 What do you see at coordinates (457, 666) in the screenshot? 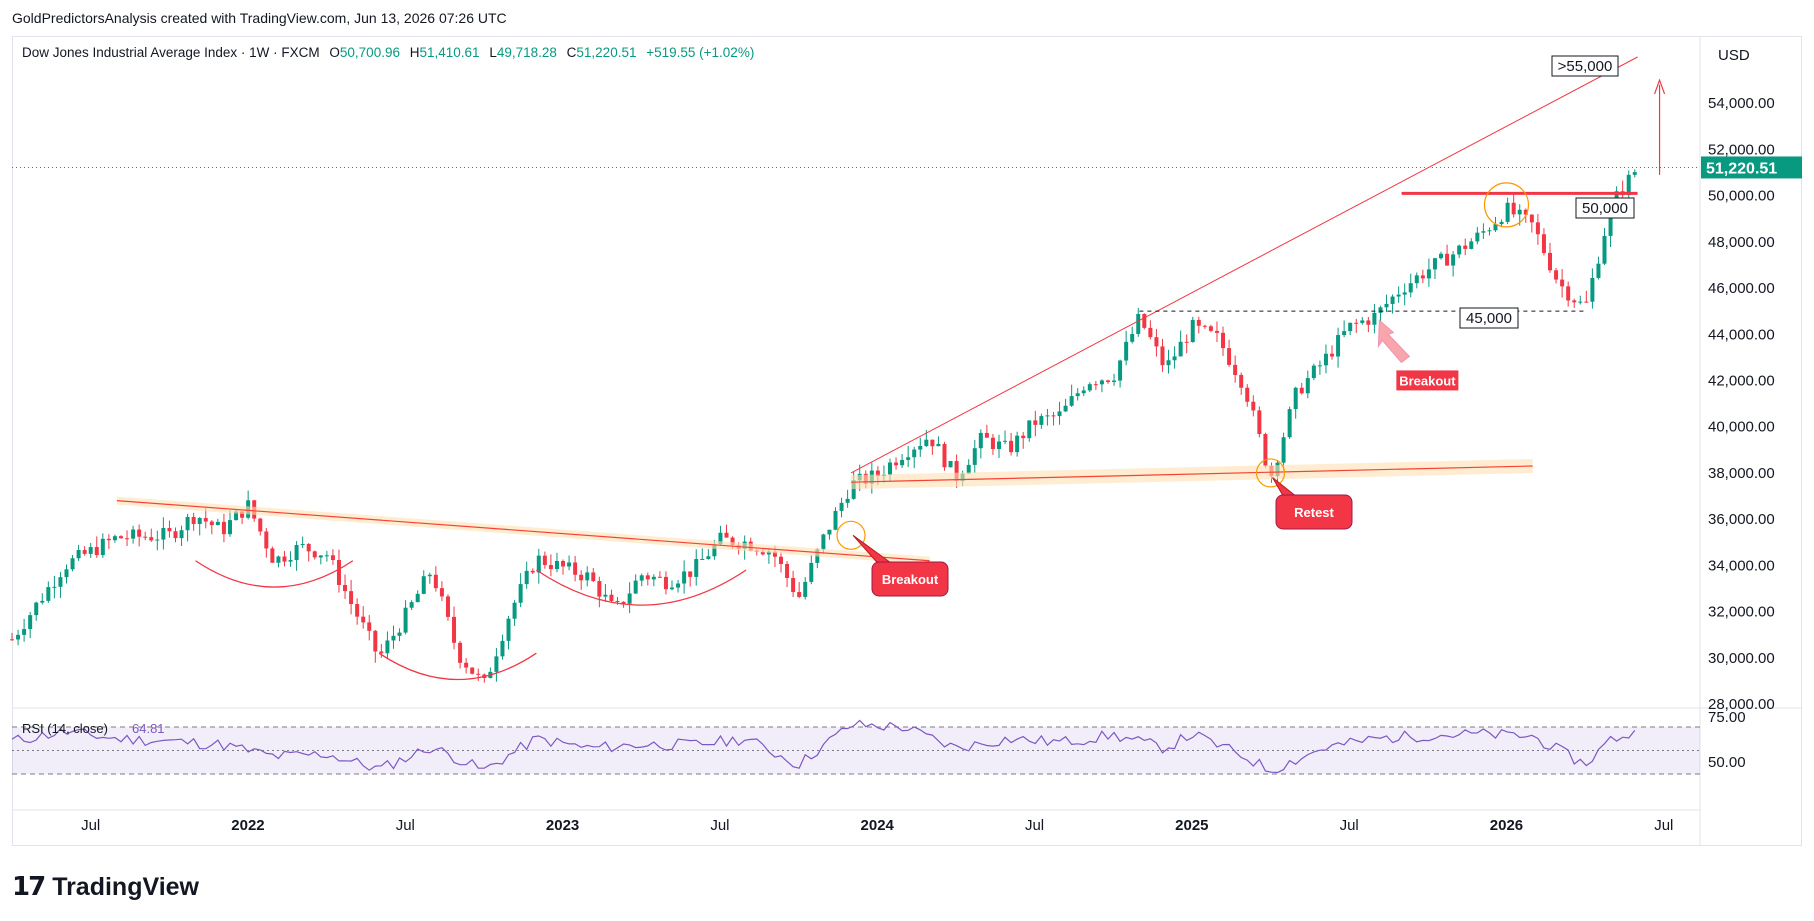
I see `cup-arc-bottom` at bounding box center [457, 666].